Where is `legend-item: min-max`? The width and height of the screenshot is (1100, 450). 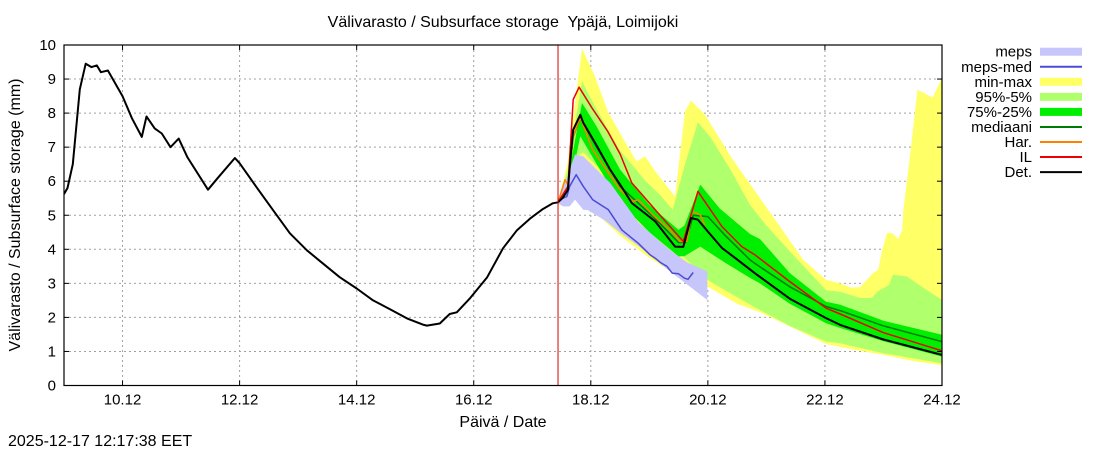
legend-item: min-max is located at coordinates (1028, 82).